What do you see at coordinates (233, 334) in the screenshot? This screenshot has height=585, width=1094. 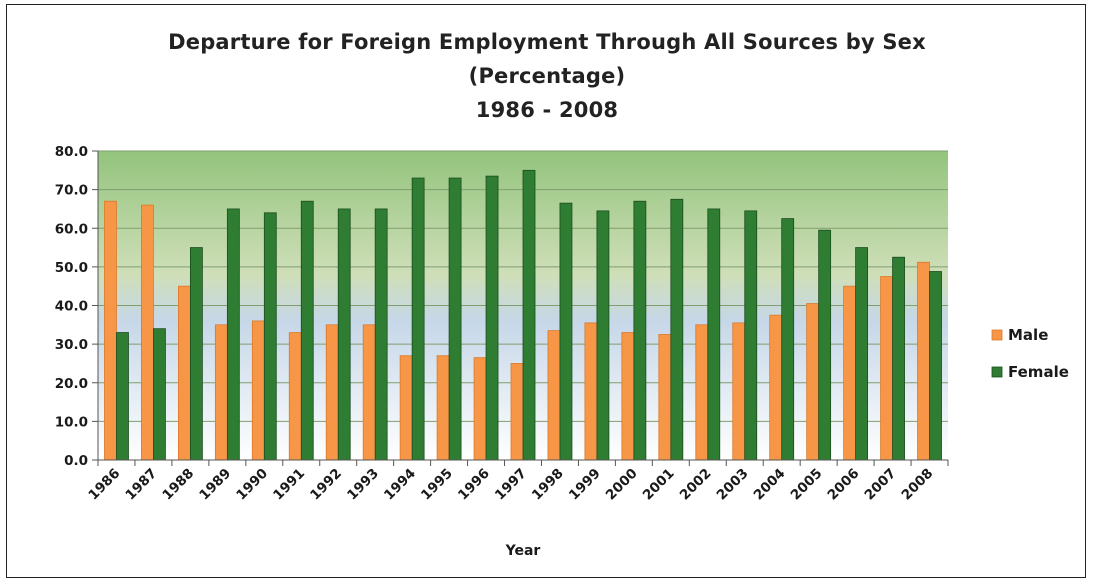 I see `bar-female-1989` at bounding box center [233, 334].